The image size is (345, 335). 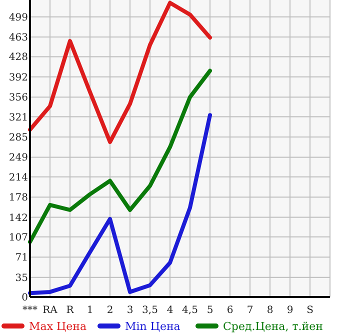 What do you see at coordinates (250, 310) in the screenshot?
I see `x-tick-label: 7` at bounding box center [250, 310].